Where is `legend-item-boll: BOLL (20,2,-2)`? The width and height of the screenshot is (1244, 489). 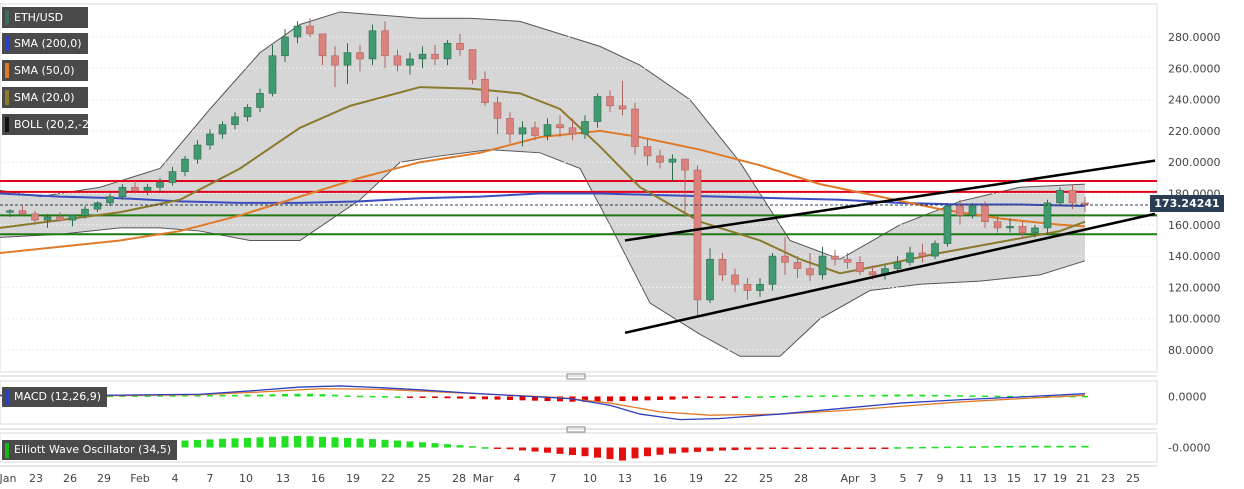
legend-item-boll: BOLL (20,2,-2) is located at coordinates (47, 124).